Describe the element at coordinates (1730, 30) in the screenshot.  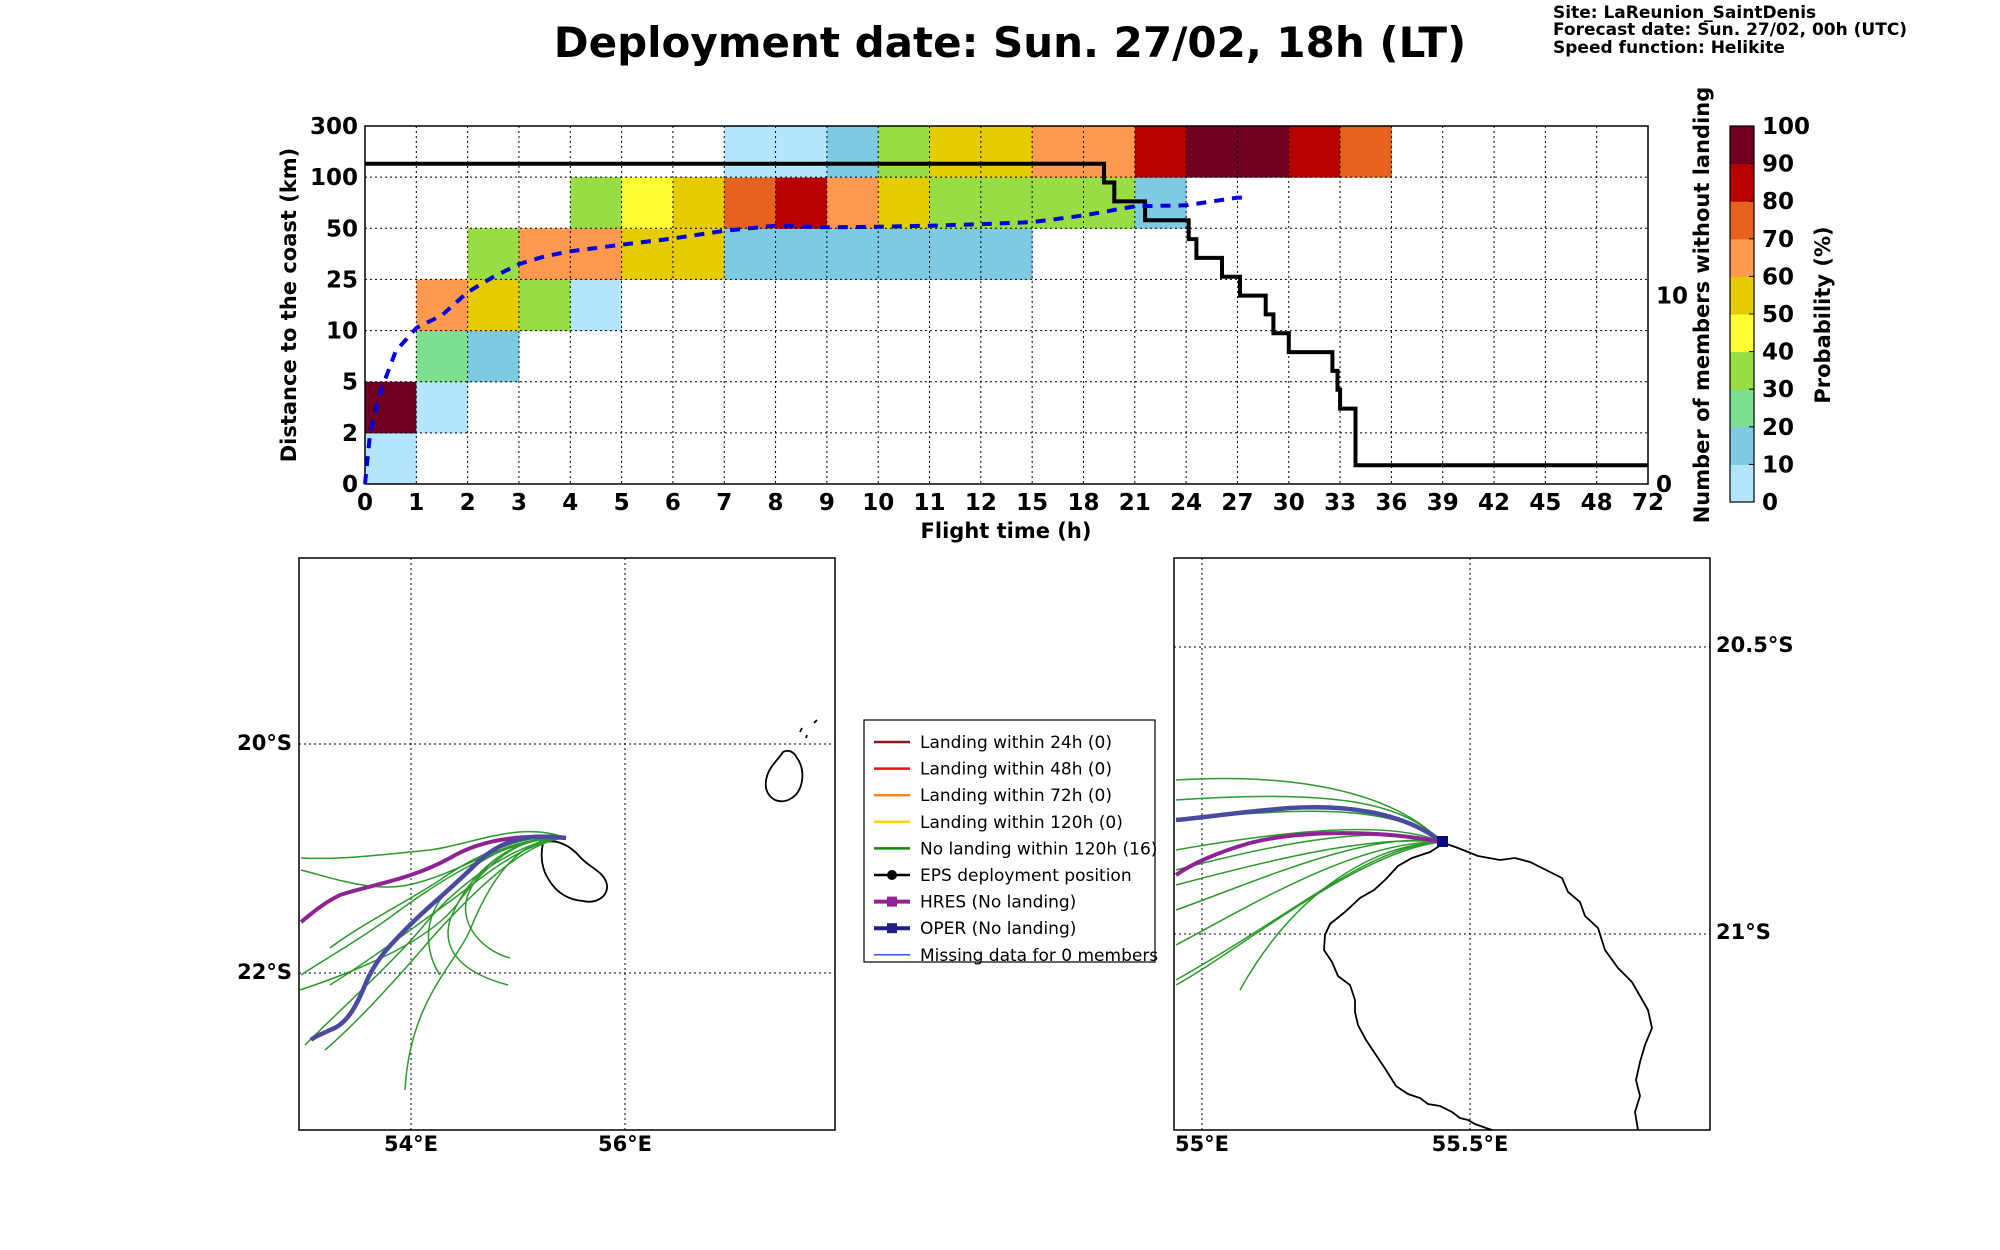
I see `forecast-label: Forecast date: Sun. 27/02, 00h (UTC)` at that location.